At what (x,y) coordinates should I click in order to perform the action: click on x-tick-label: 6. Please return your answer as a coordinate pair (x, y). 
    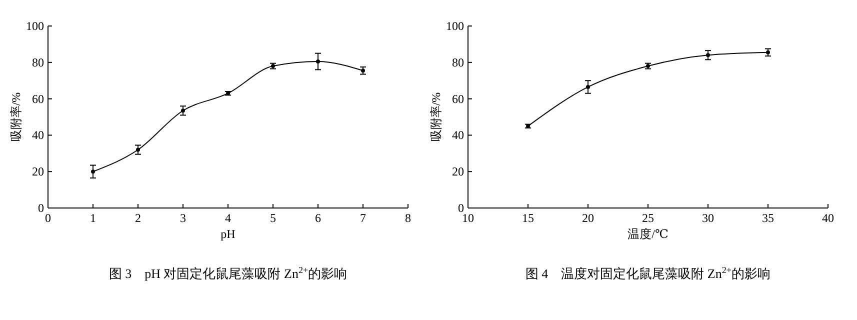
    Looking at the image, I should click on (318, 218).